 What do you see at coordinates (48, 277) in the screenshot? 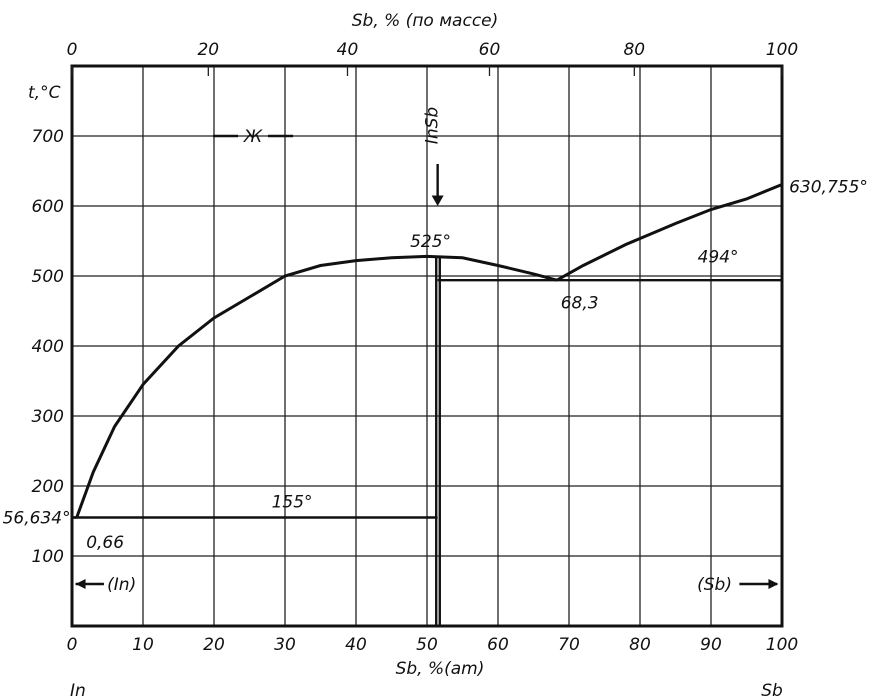
I see `y-tick-500: 500` at bounding box center [48, 277].